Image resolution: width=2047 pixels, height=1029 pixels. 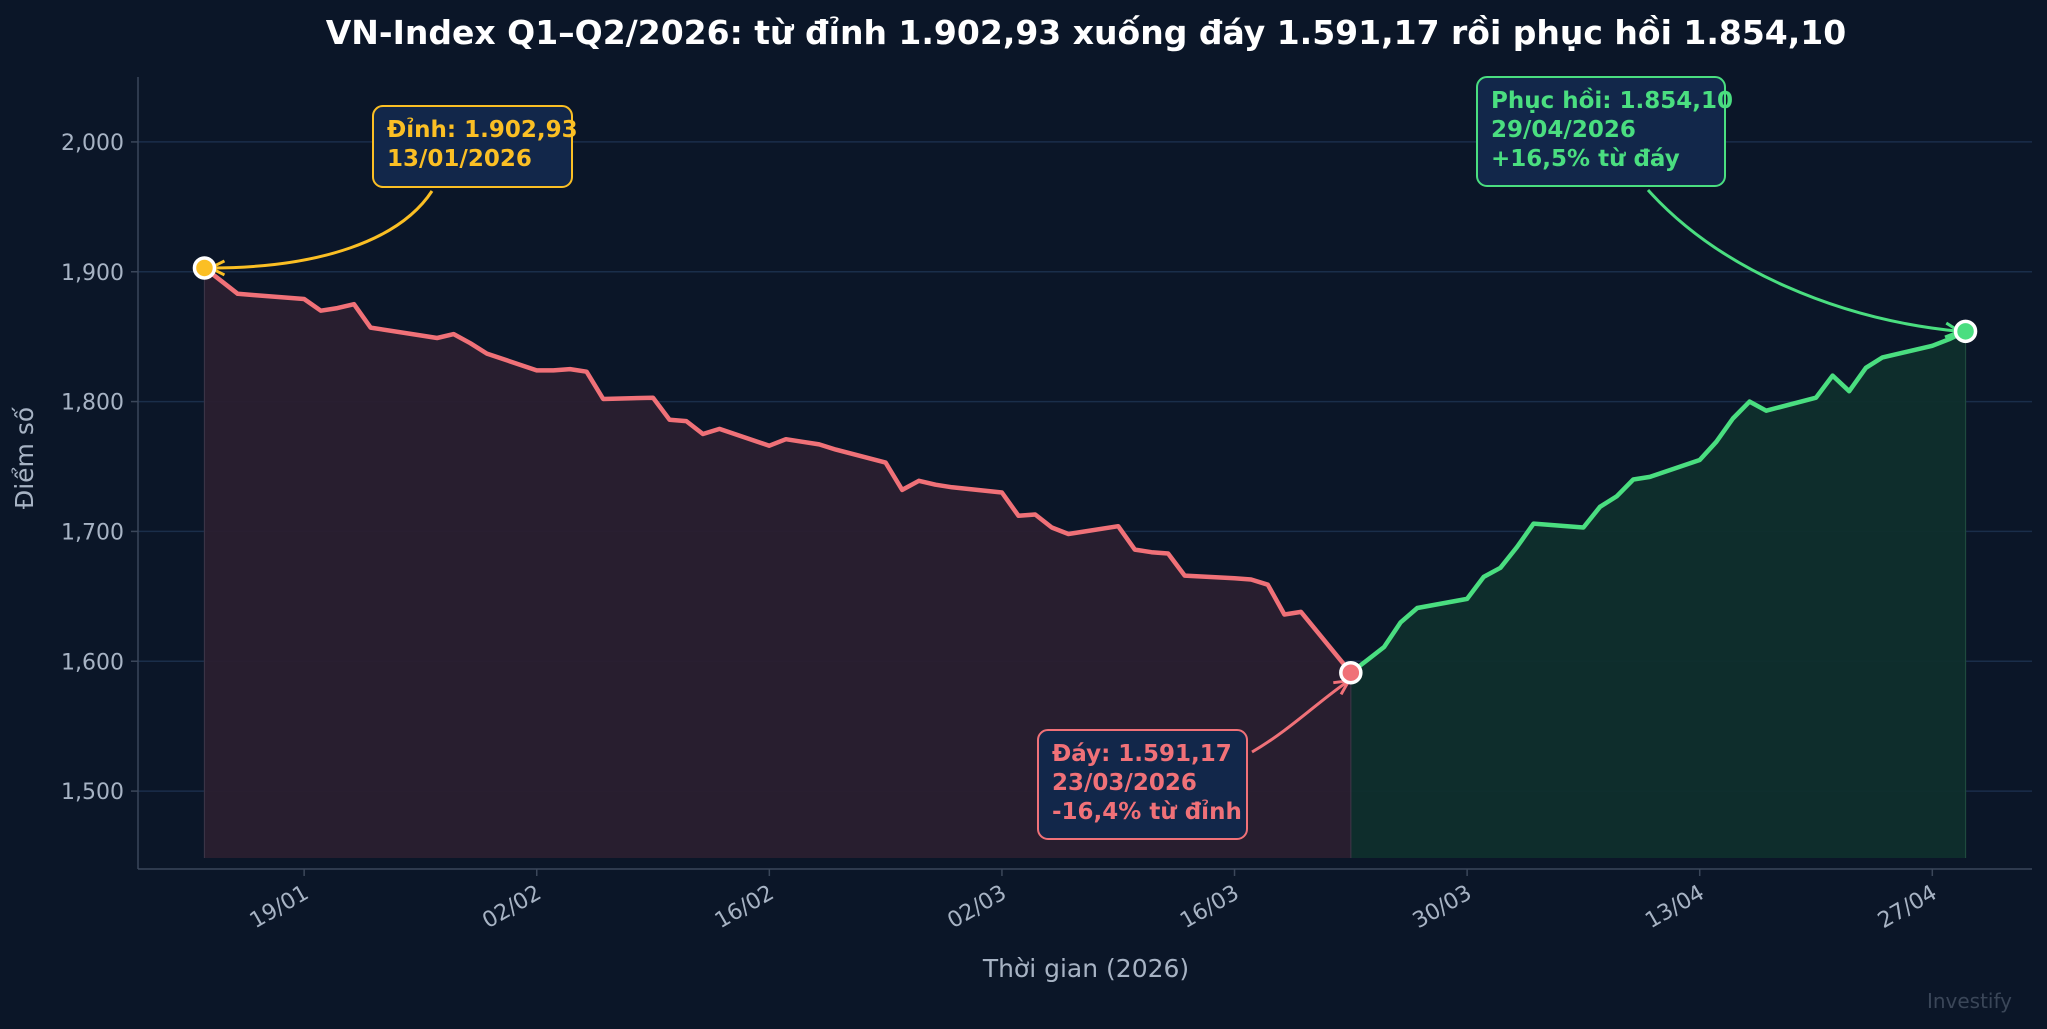 What do you see at coordinates (1563, 130) in the screenshot?
I see `annotation-text: 29/04/2026` at bounding box center [1563, 130].